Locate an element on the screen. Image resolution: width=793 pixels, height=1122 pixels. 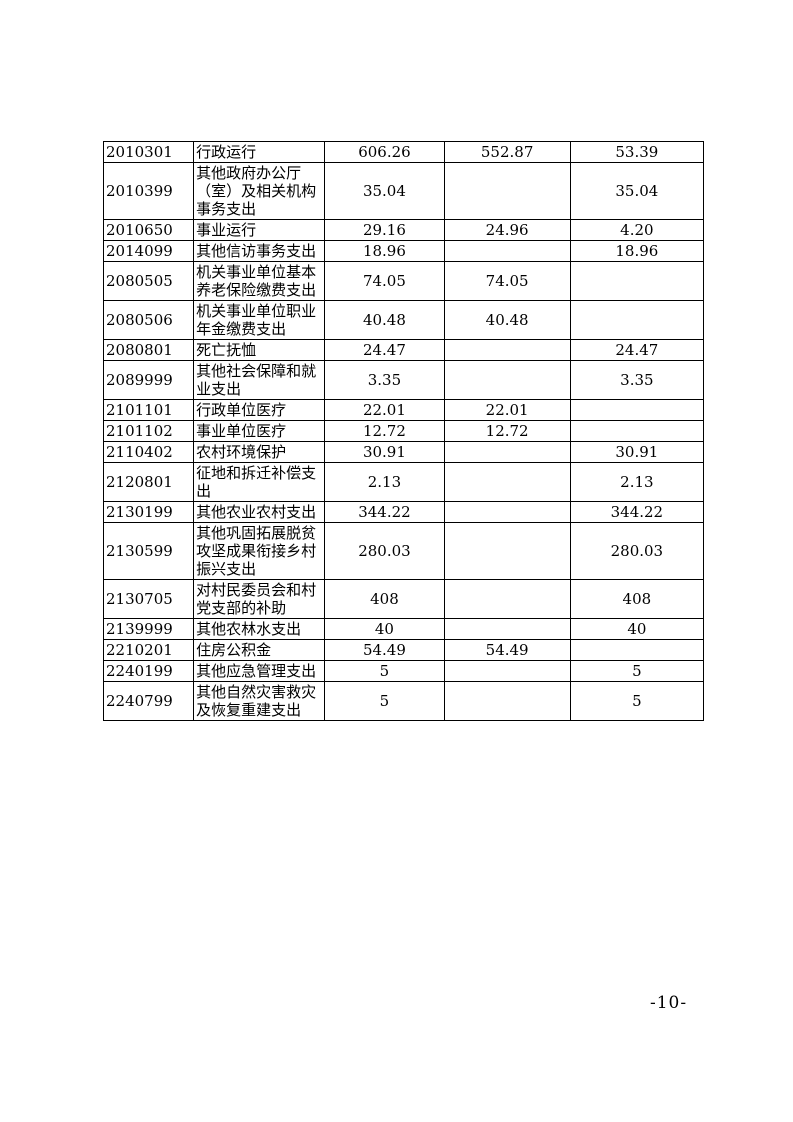
amount-1-cell: 74.05 is located at coordinates (384, 281).